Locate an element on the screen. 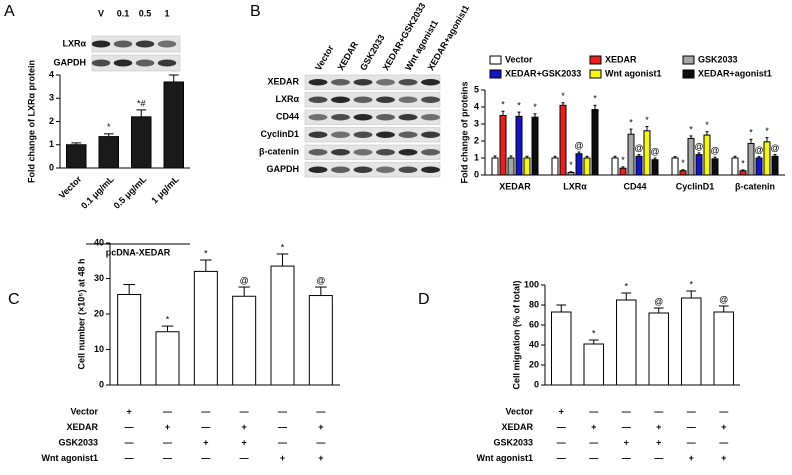 The image size is (792, 475). y-tick-label: 100 is located at coordinates (531, 284).